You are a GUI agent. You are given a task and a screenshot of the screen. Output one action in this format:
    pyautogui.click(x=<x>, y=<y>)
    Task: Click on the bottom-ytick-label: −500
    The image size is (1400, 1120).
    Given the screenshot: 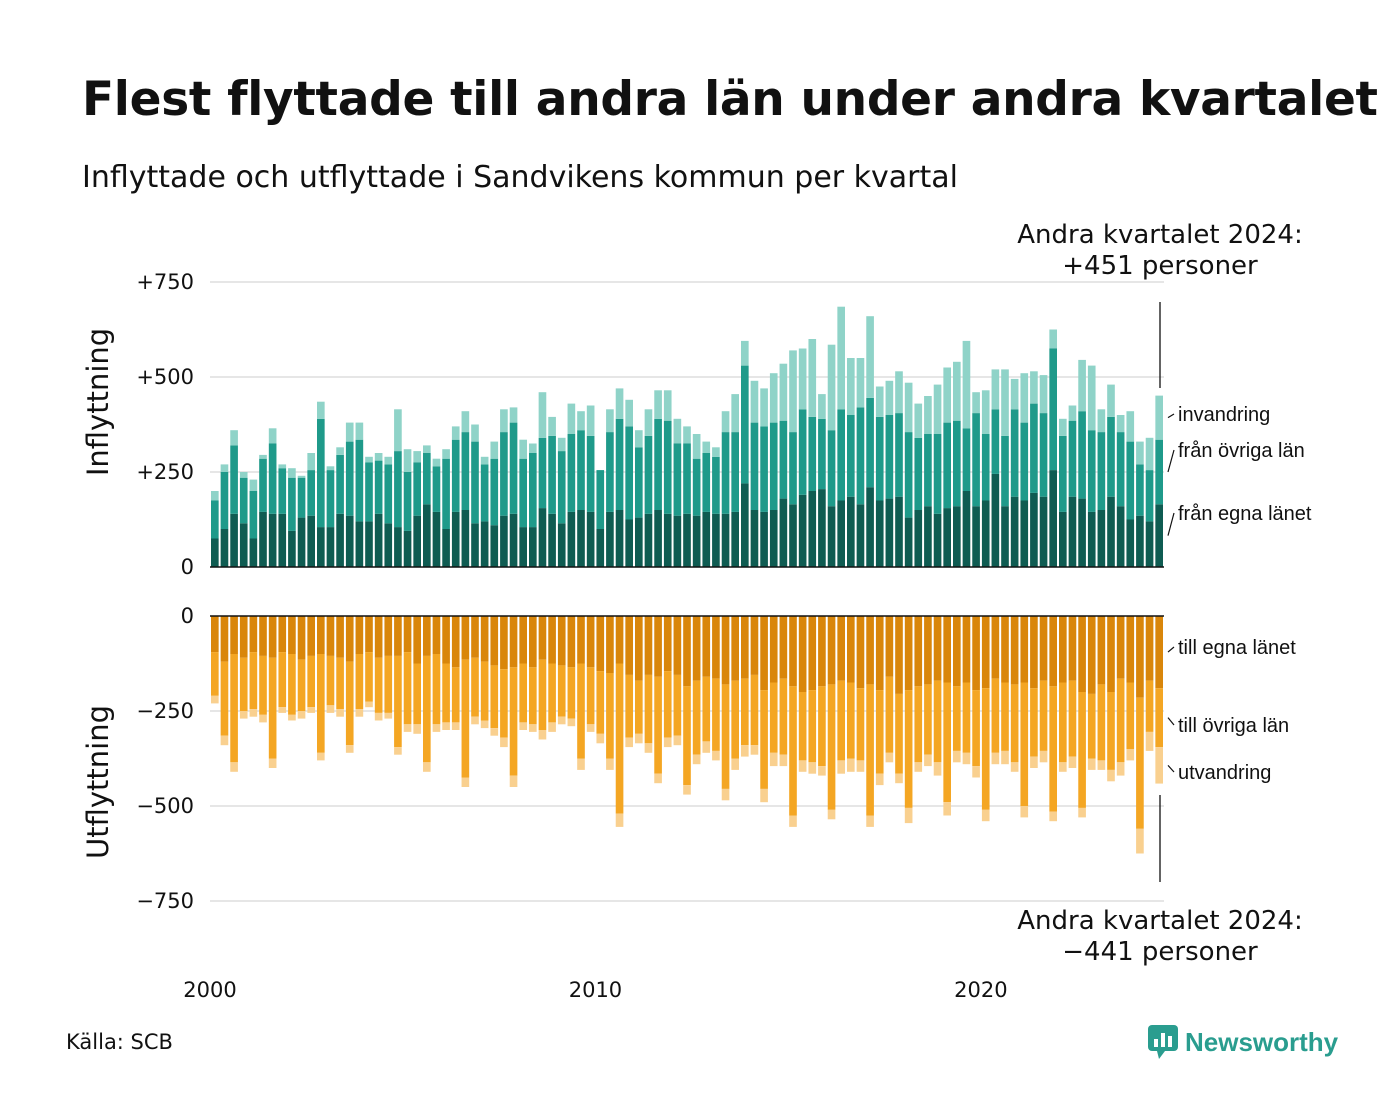 What is the action you would take?
    pyautogui.click(x=165, y=806)
    